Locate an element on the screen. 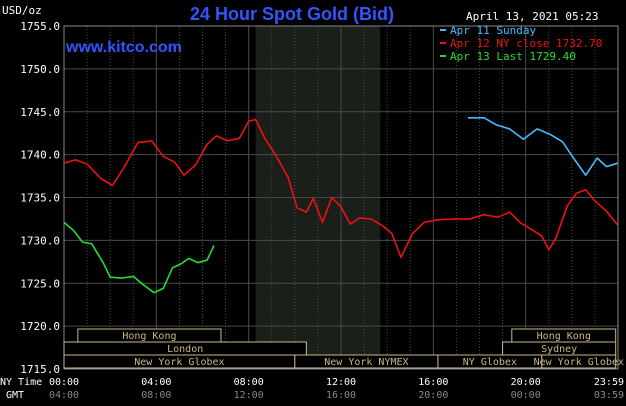 The height and width of the screenshot is (406, 626). x-tick-label-gmt: 03:59 is located at coordinates (609, 395).